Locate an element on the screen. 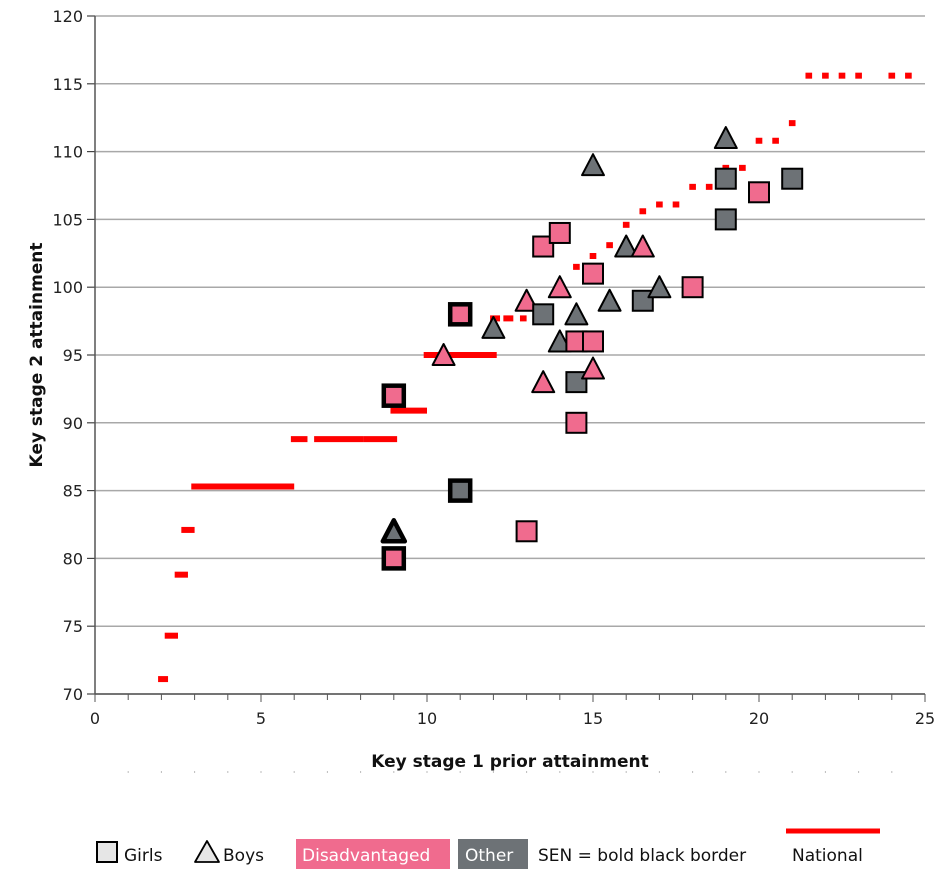  legend-national-label: National is located at coordinates (827, 856).